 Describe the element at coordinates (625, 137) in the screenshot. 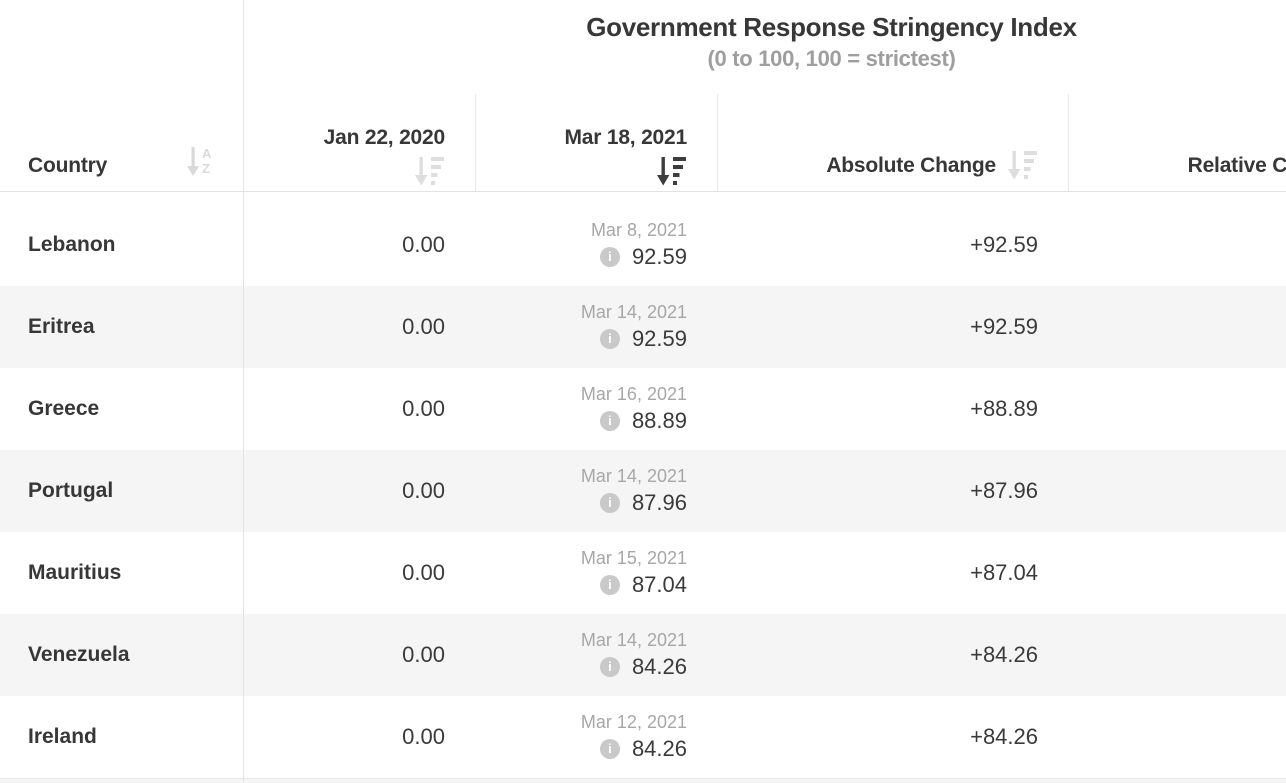

I see `column-label: Mar 18, 2021` at that location.